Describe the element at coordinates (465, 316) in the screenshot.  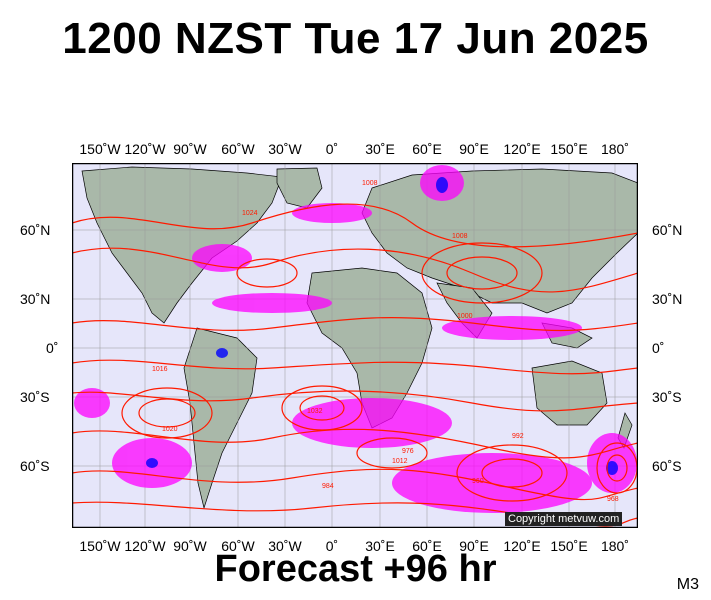
I see `isobar-label: 1000` at that location.